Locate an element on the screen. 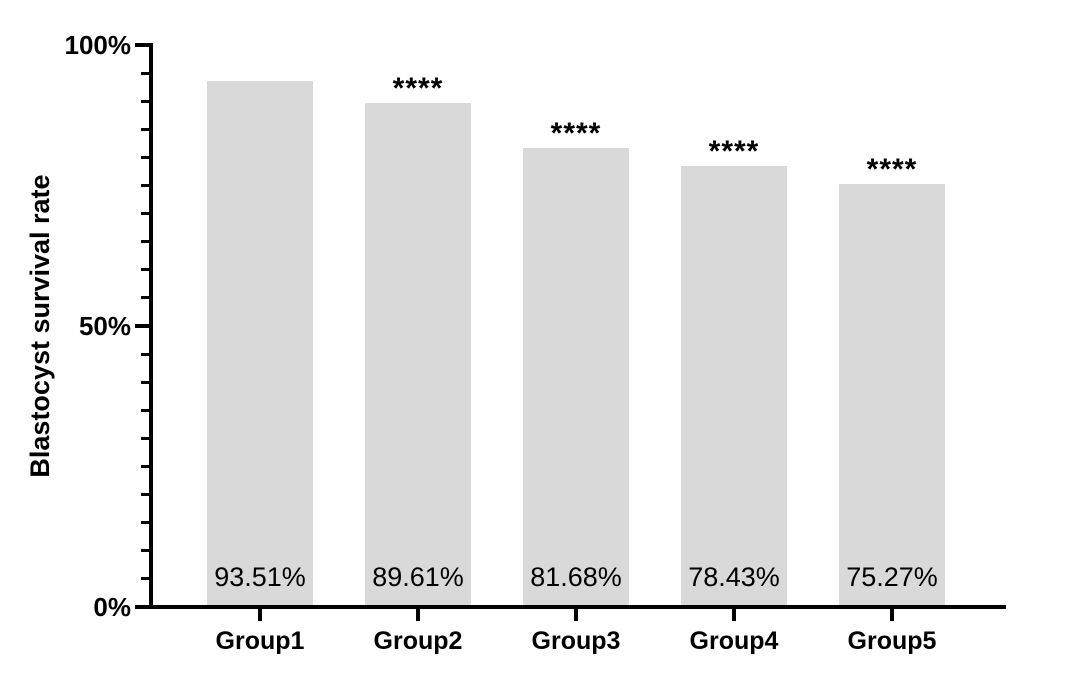 This screenshot has height=675, width=1080. y-axis-tick-label: 100% is located at coordinates (98, 45).